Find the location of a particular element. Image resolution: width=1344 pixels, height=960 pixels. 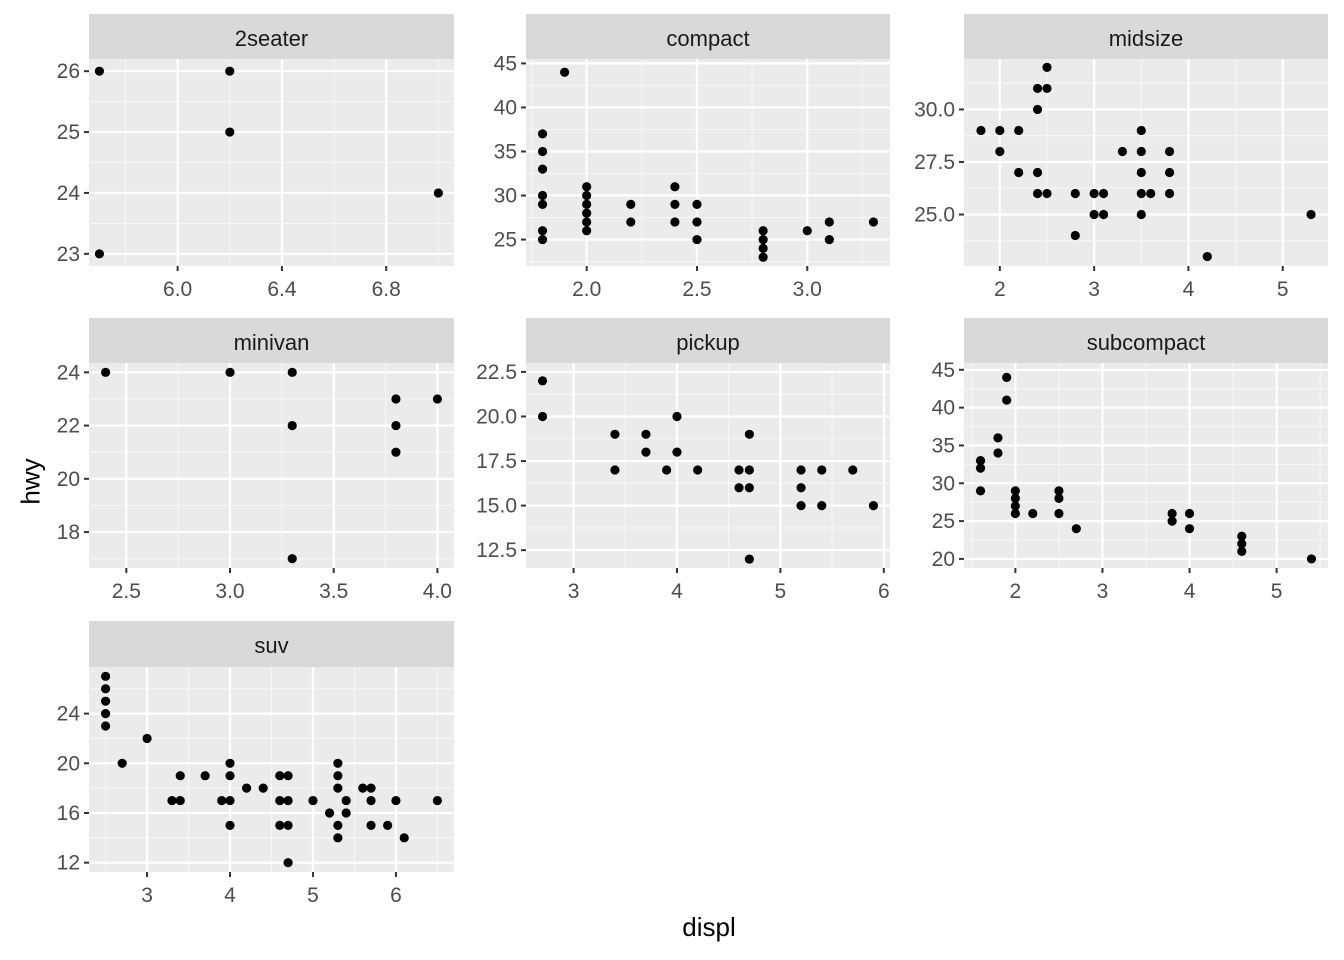

facet-panel-compact: compact 2.0 2.5 3.0 25 30 35 40 45 is located at coordinates (692, 157).